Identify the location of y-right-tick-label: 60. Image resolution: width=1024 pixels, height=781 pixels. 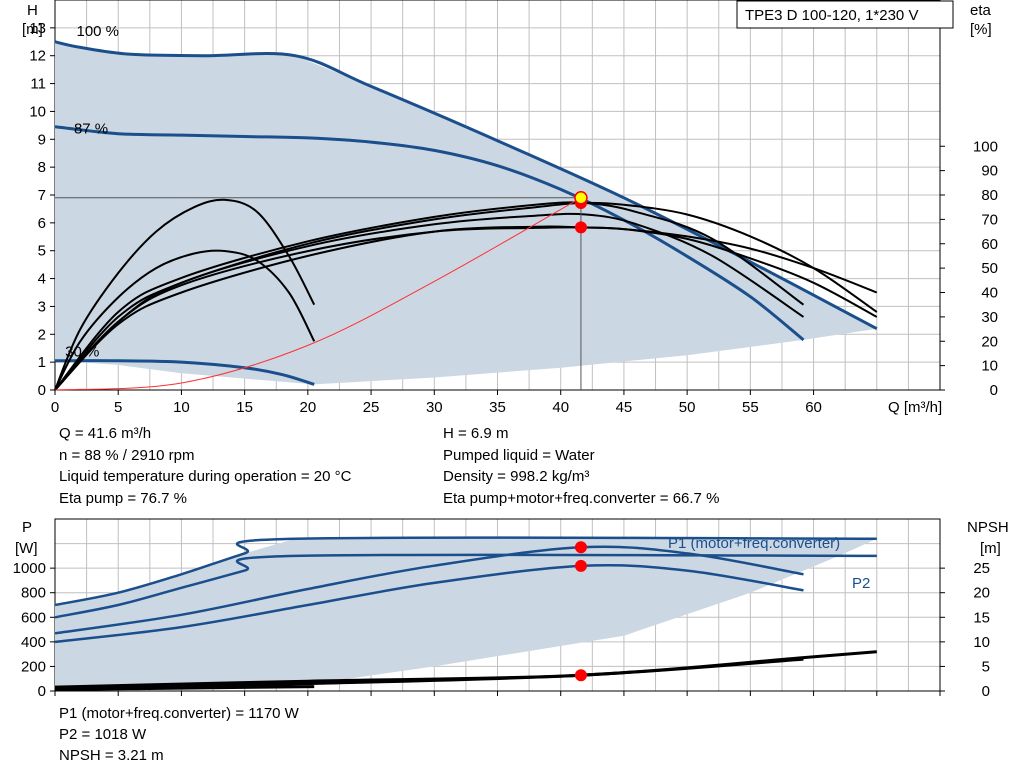
(989, 244).